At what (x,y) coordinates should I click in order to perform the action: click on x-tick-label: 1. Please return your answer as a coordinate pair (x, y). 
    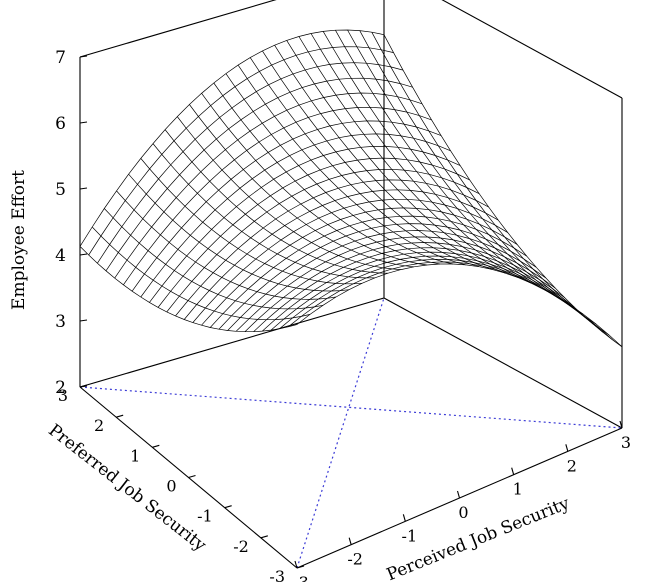
    Looking at the image, I should click on (518, 489).